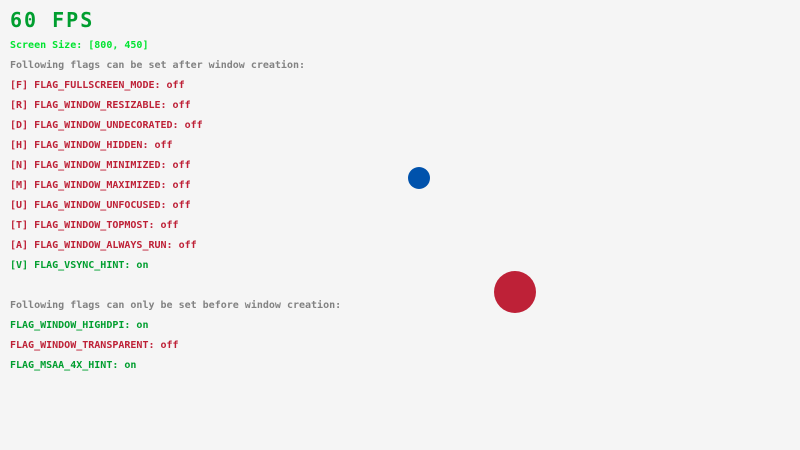 The image size is (800, 450). Describe the element at coordinates (106, 125) in the screenshot. I see `flag-status-window-undecorated: [D] FLAG_WINDOW_UNDECORATED: off` at that location.